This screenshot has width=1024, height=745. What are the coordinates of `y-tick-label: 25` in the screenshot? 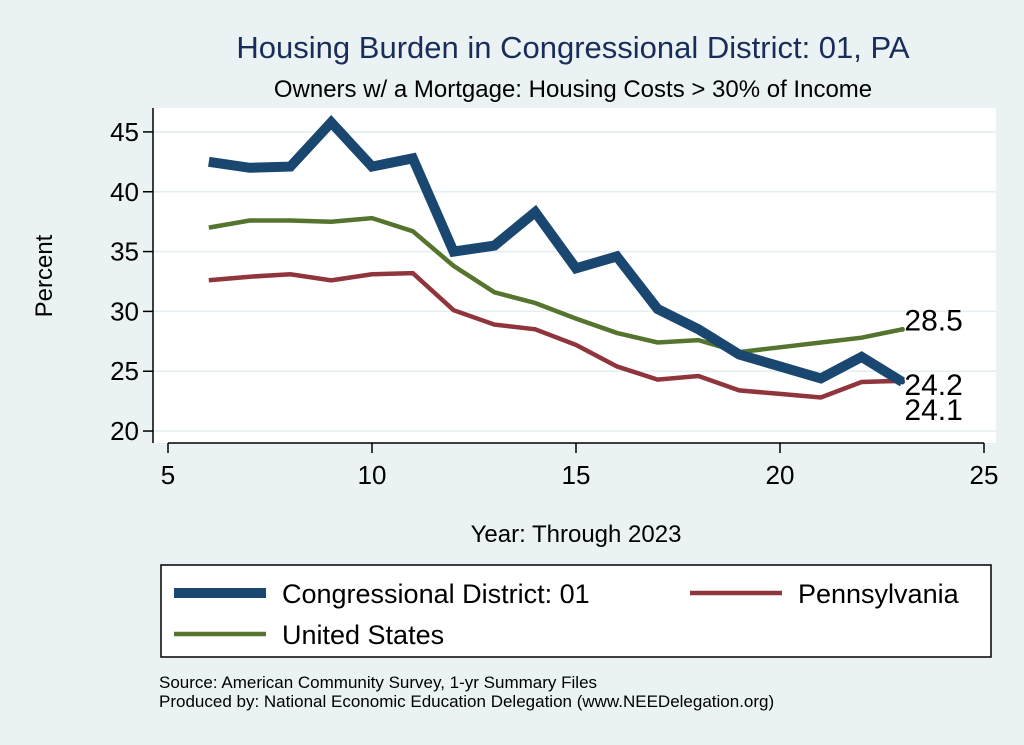 It's located at (124, 371).